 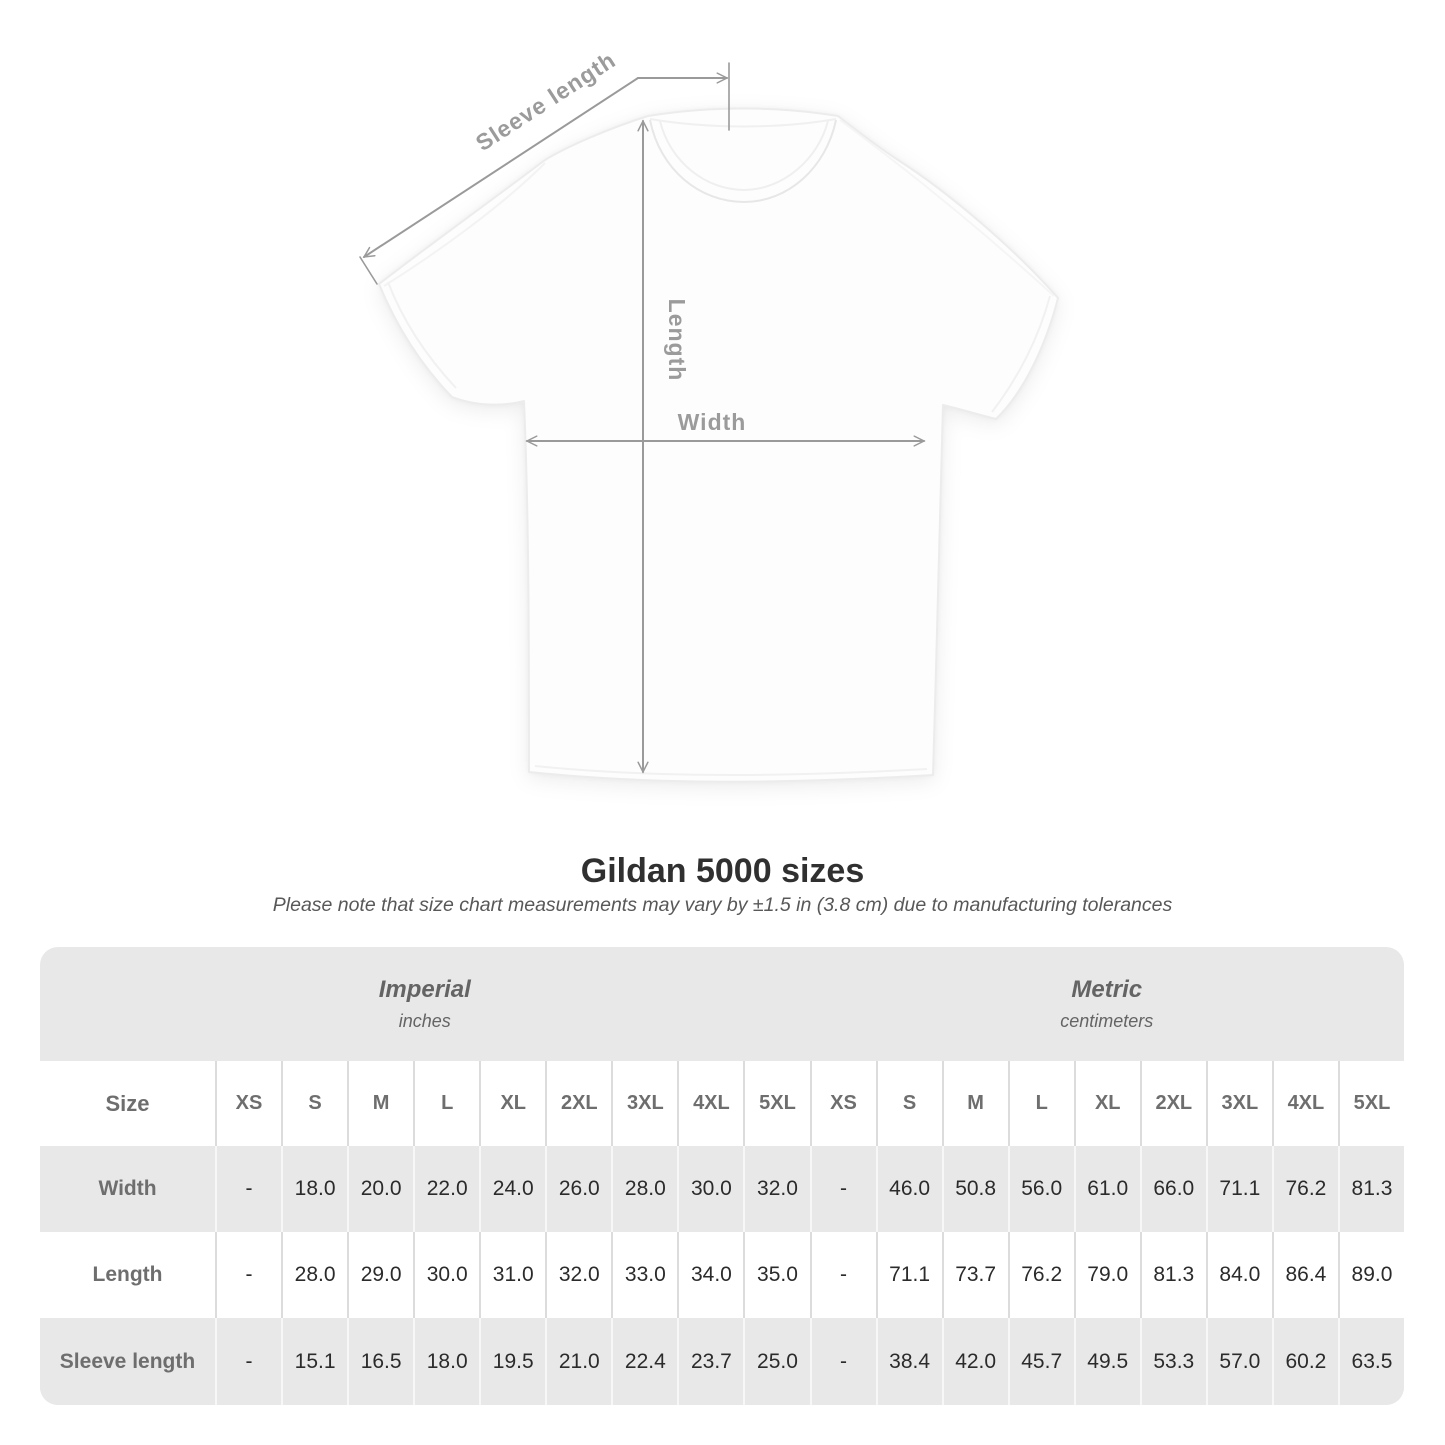 I want to click on value-imperial: 19.5, so click(x=512, y=1361).